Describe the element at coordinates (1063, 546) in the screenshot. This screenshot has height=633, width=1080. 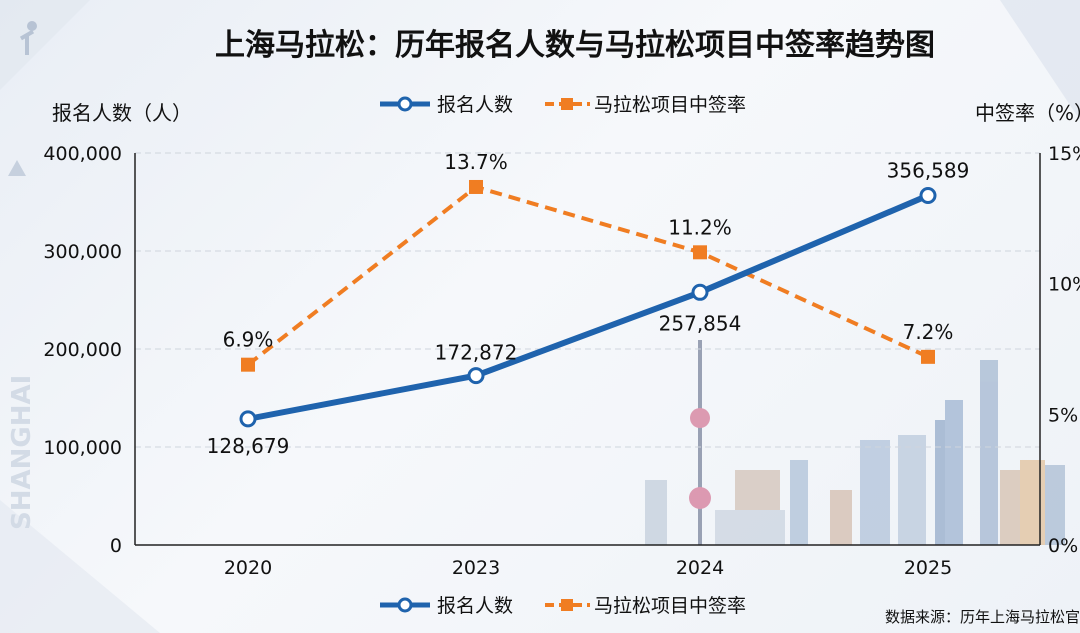
I see `right-tick-label: 0%` at that location.